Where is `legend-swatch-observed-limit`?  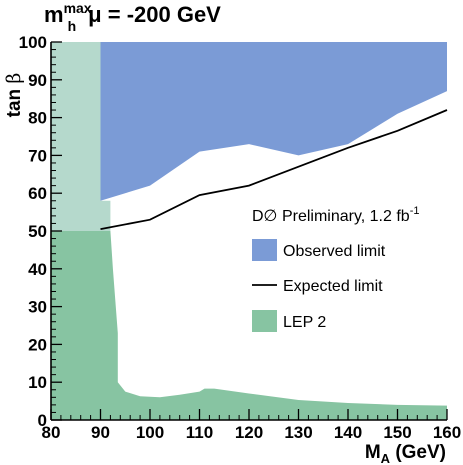 legend-swatch-observed-limit is located at coordinates (264, 250).